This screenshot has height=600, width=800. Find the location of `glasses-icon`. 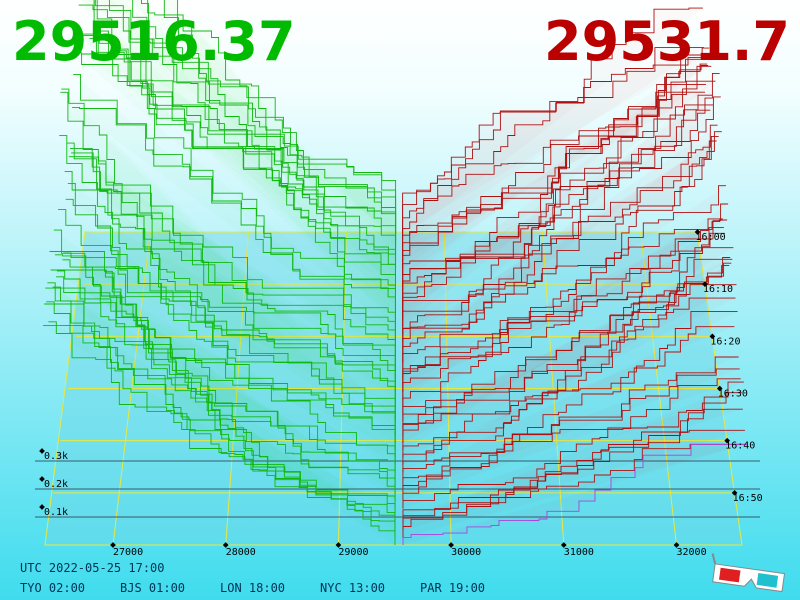

glasses-icon is located at coordinates (748, 573).